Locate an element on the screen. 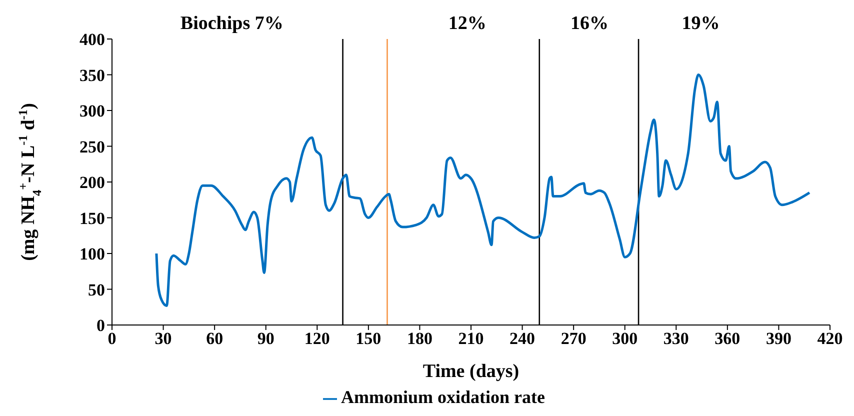  y-tick-label: 150 is located at coordinates (92, 218).